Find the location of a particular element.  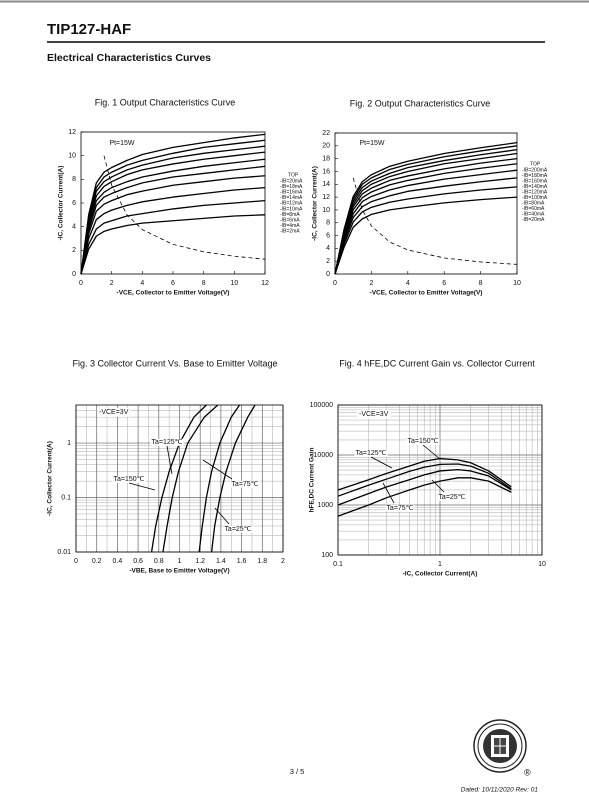

x-tick-label: 1 is located at coordinates (440, 564).